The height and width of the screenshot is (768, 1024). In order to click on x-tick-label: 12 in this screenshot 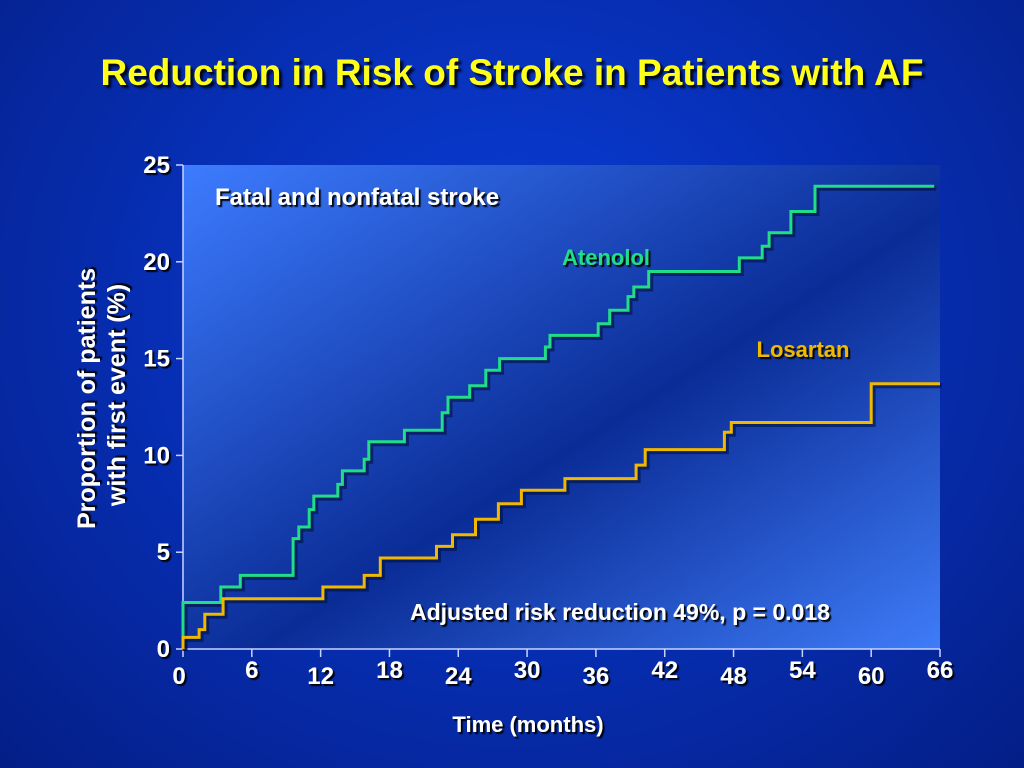, I will do `click(320, 676)`.